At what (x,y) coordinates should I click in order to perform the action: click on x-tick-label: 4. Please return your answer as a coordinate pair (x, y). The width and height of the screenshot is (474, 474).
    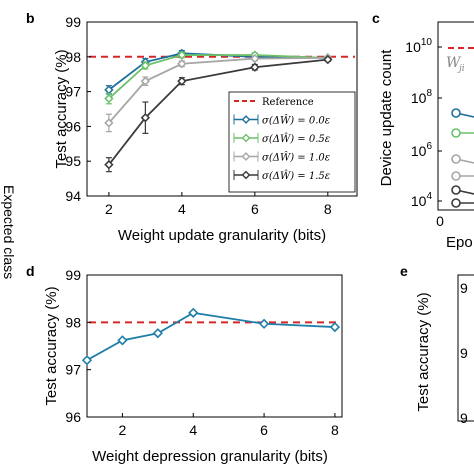
    Looking at the image, I should click on (182, 209).